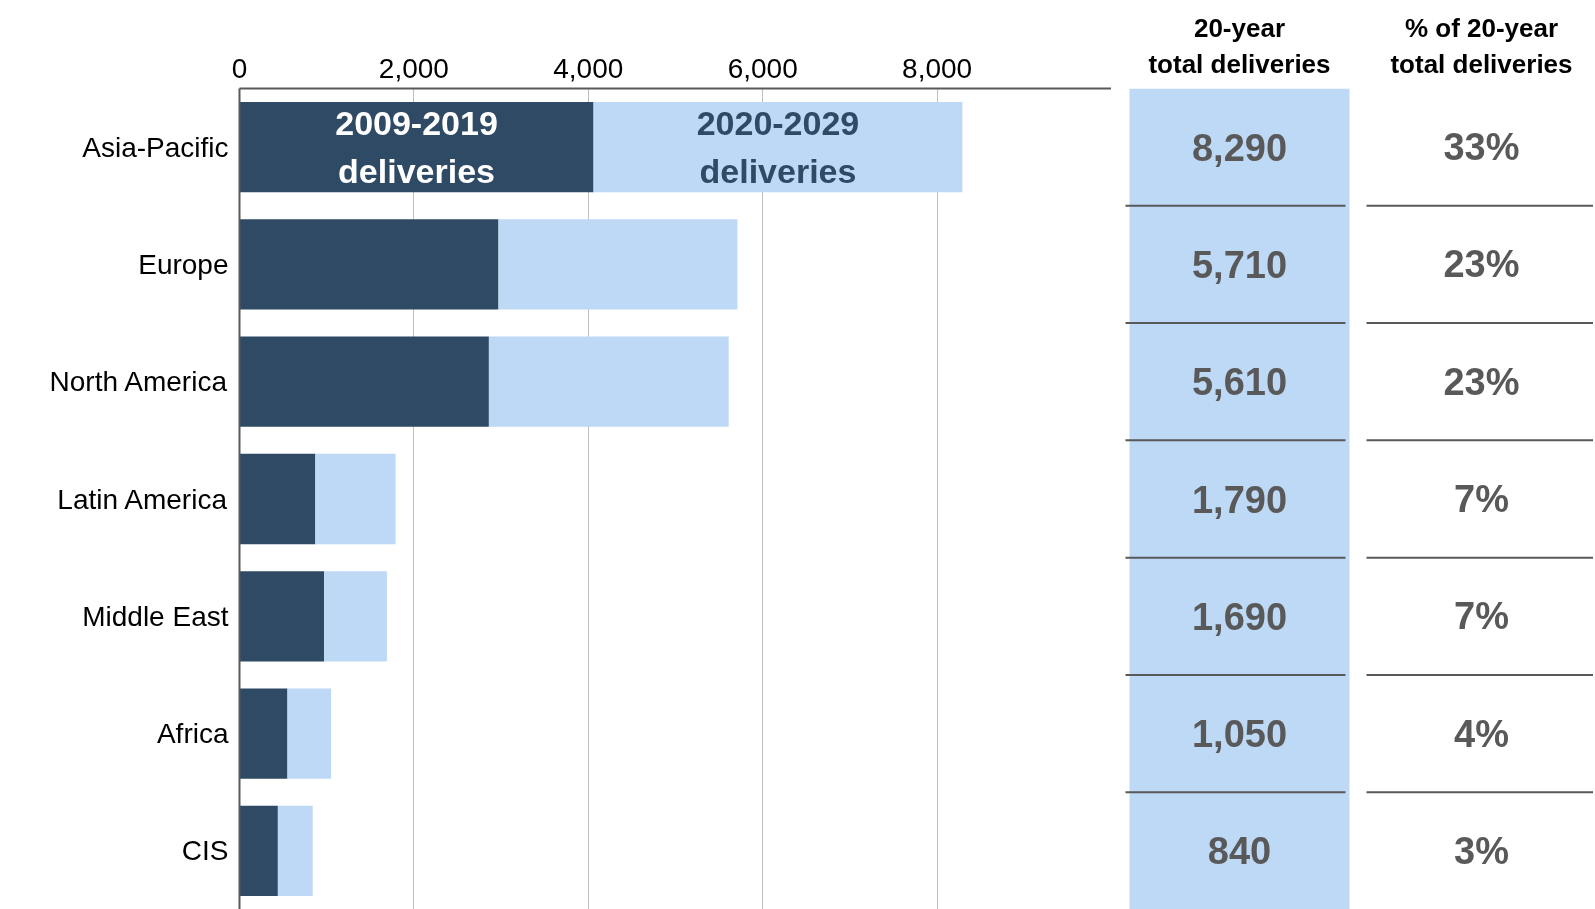 The width and height of the screenshot is (1595, 909). Describe the element at coordinates (416, 147) in the screenshot. I see `series-label: 2009-2019 deliveries` at that location.